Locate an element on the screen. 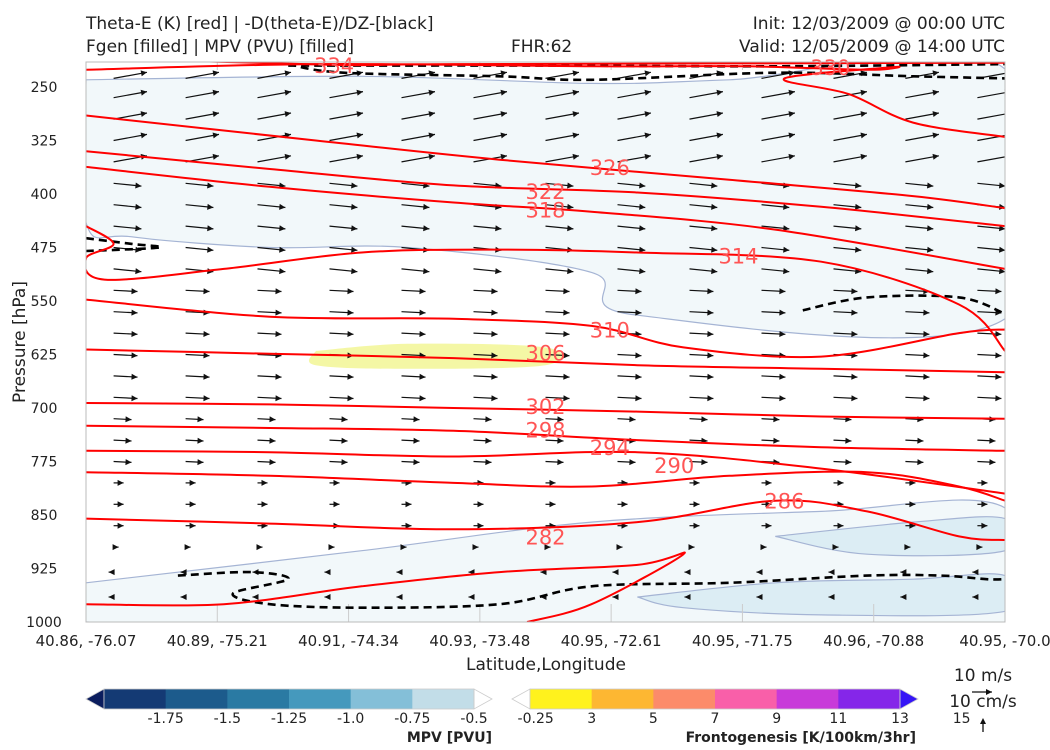  x-tick-label: 40.86, -76.07 is located at coordinates (86, 641).